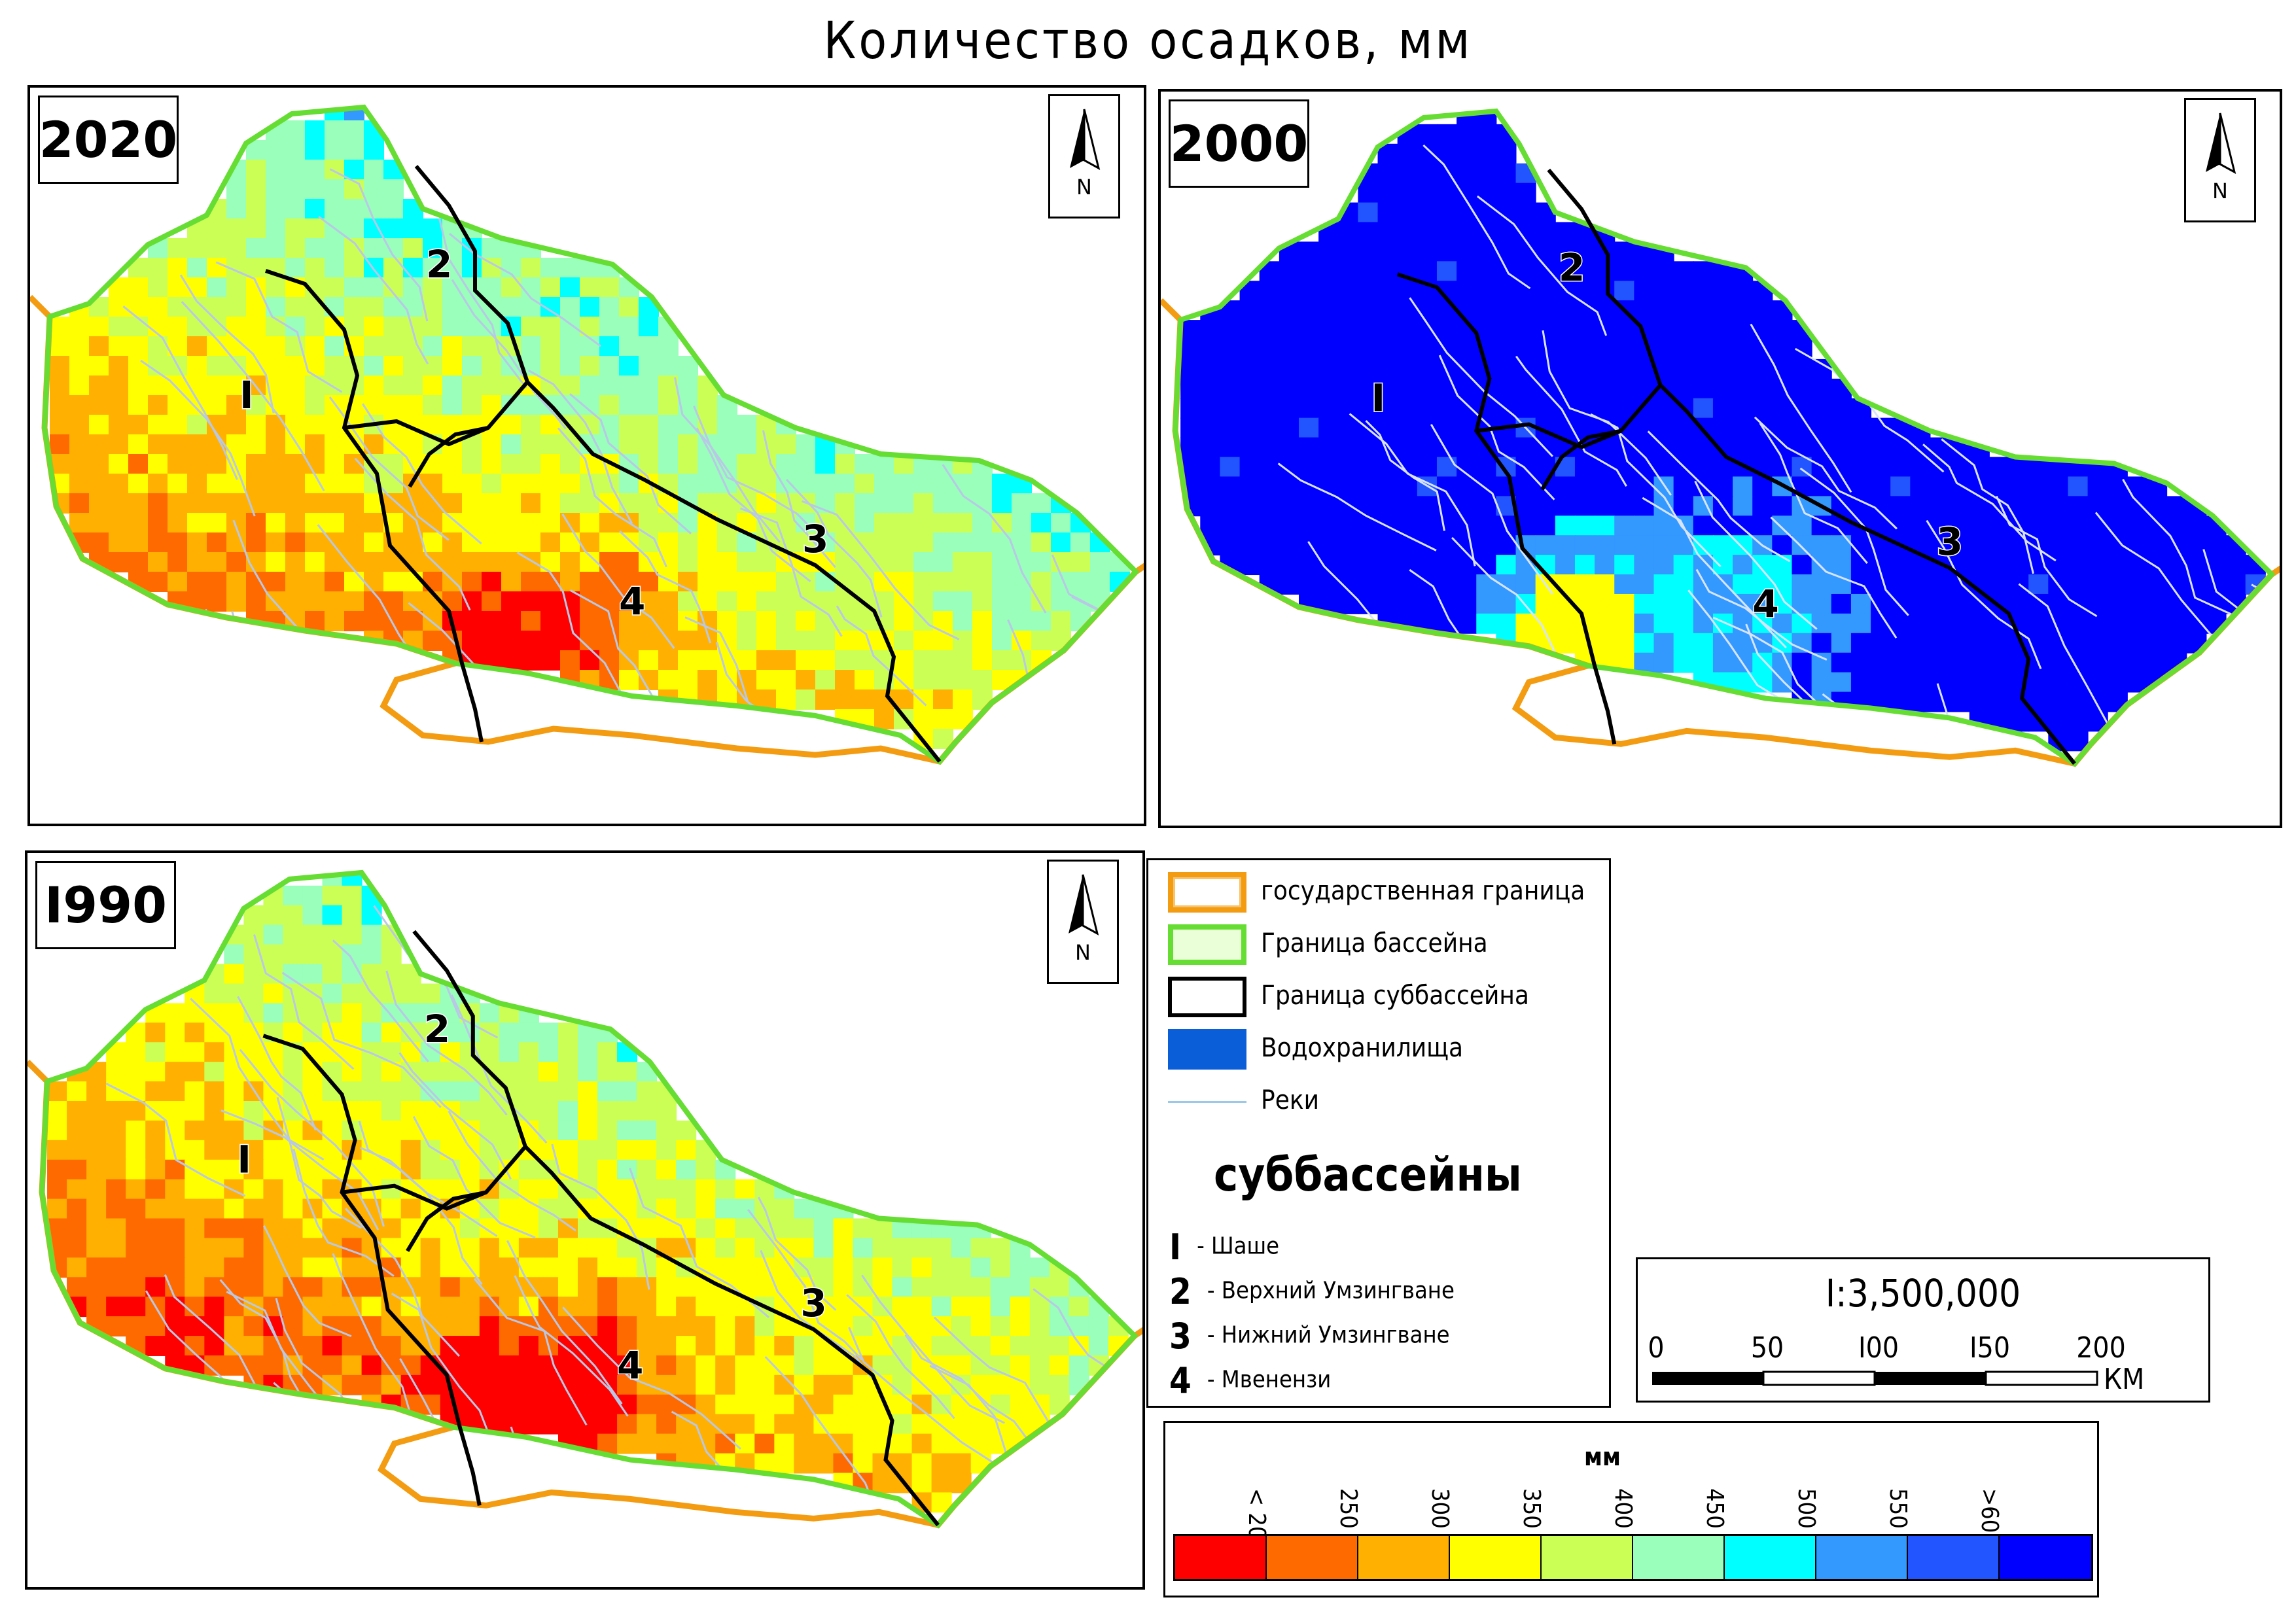  Describe the element at coordinates (1602, 1457) in the screenshot. I see `color-scale-units: мм` at that location.